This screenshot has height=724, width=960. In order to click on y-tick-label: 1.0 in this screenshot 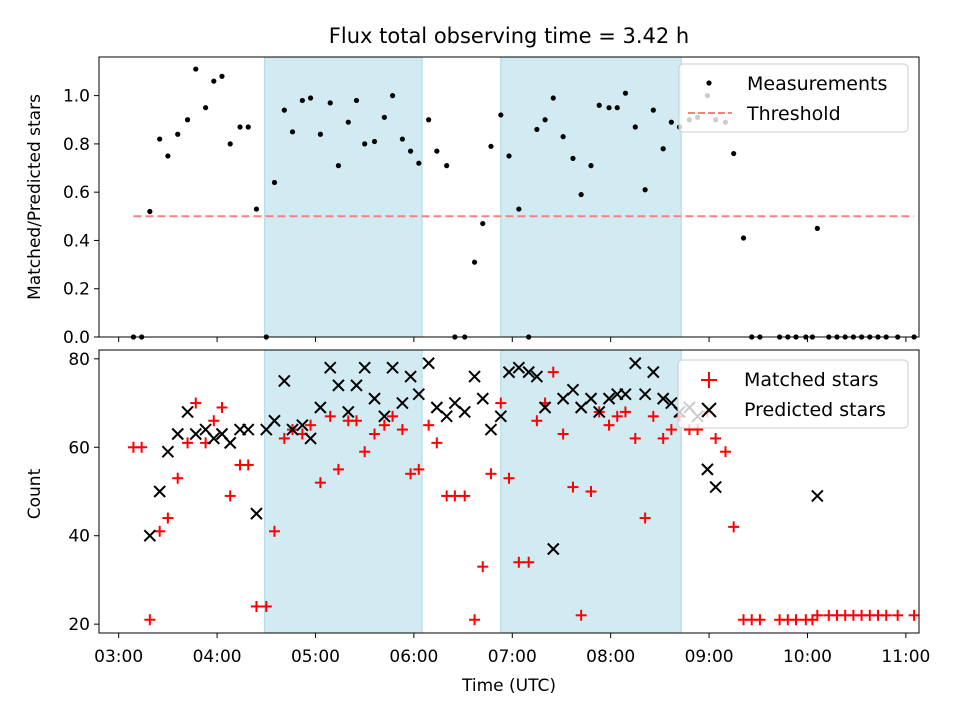, I will do `click(76, 97)`.